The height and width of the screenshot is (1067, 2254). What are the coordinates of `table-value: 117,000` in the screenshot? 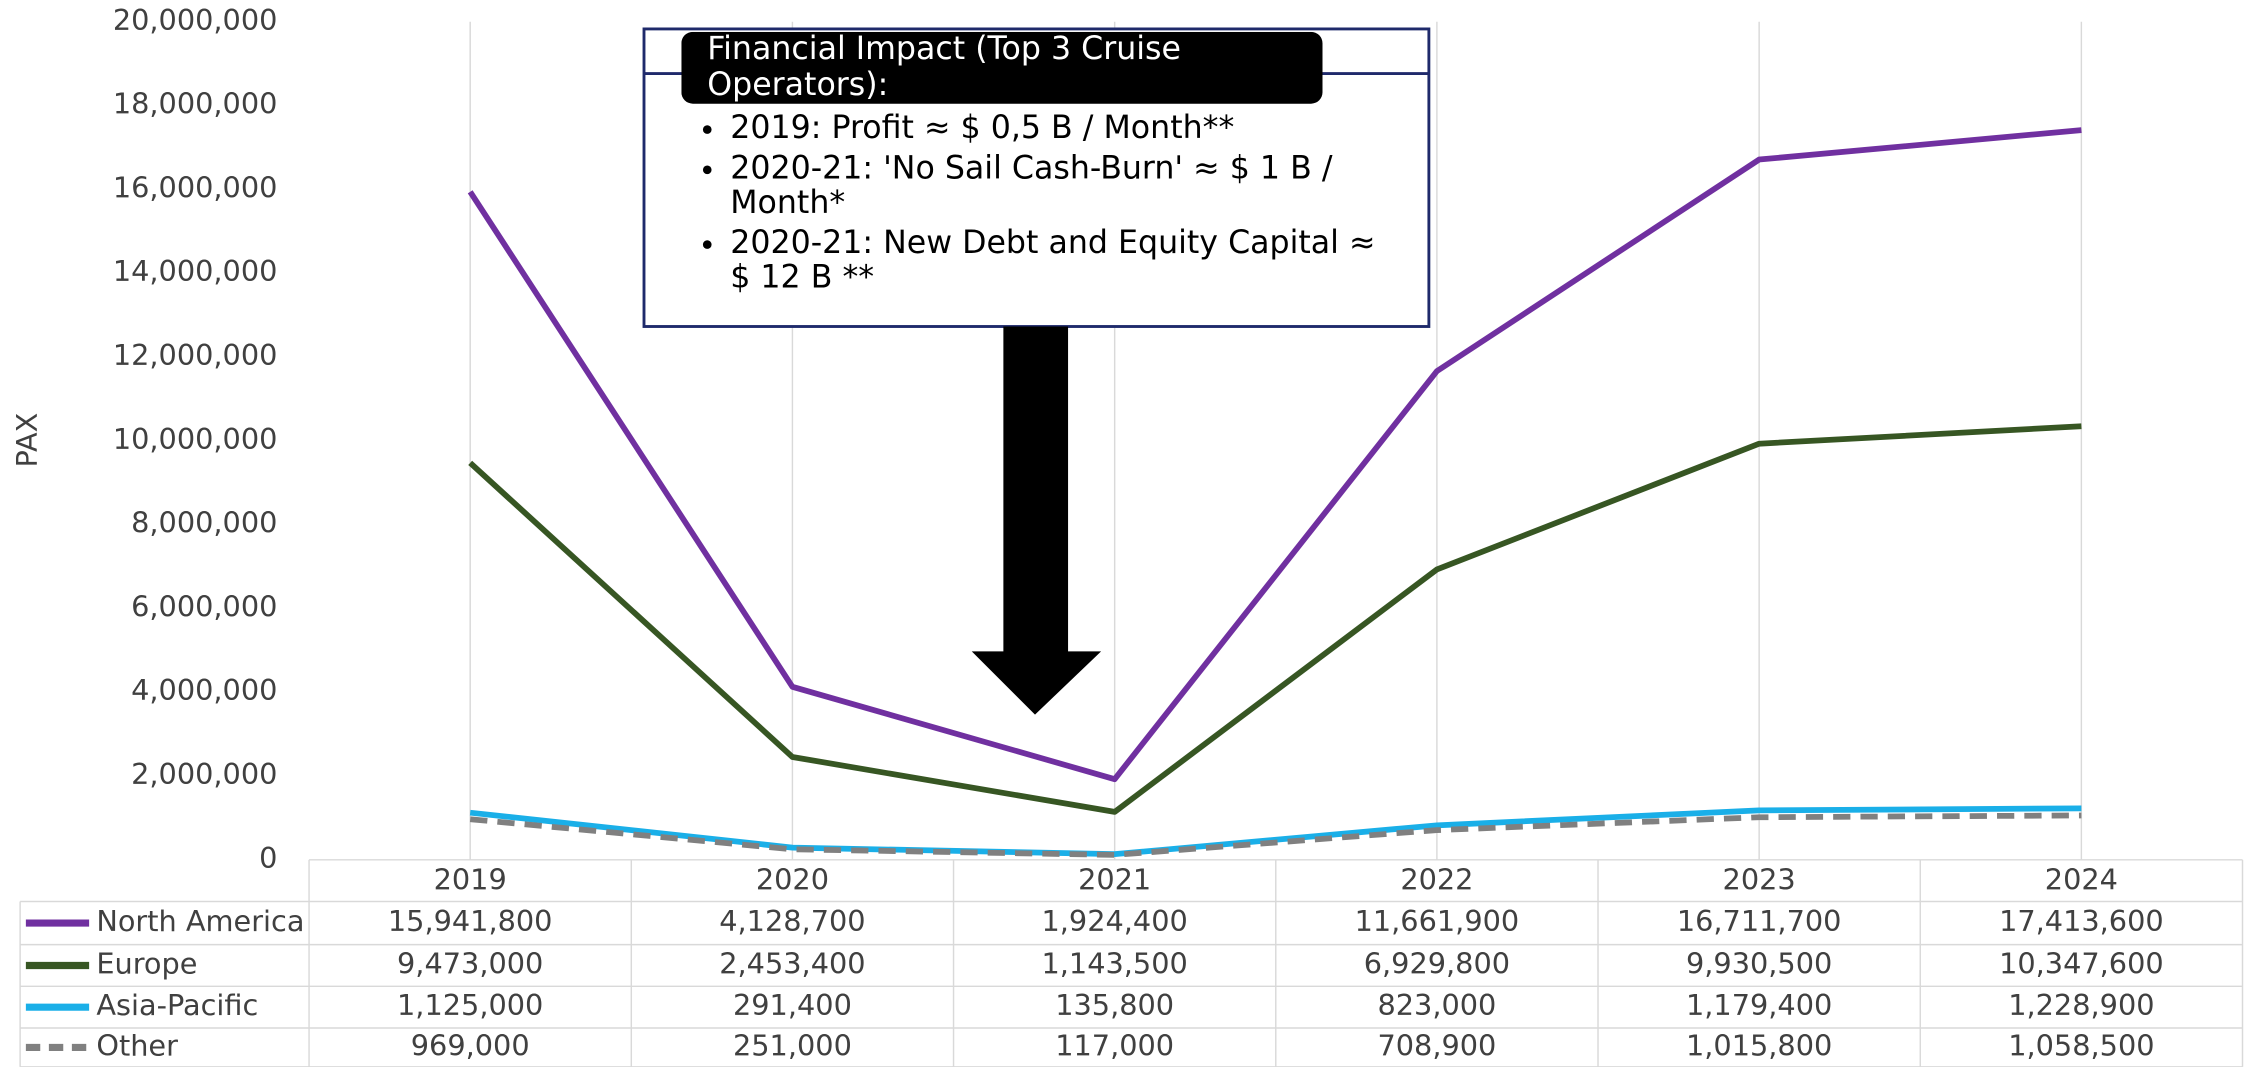 It's located at (1114, 1045).